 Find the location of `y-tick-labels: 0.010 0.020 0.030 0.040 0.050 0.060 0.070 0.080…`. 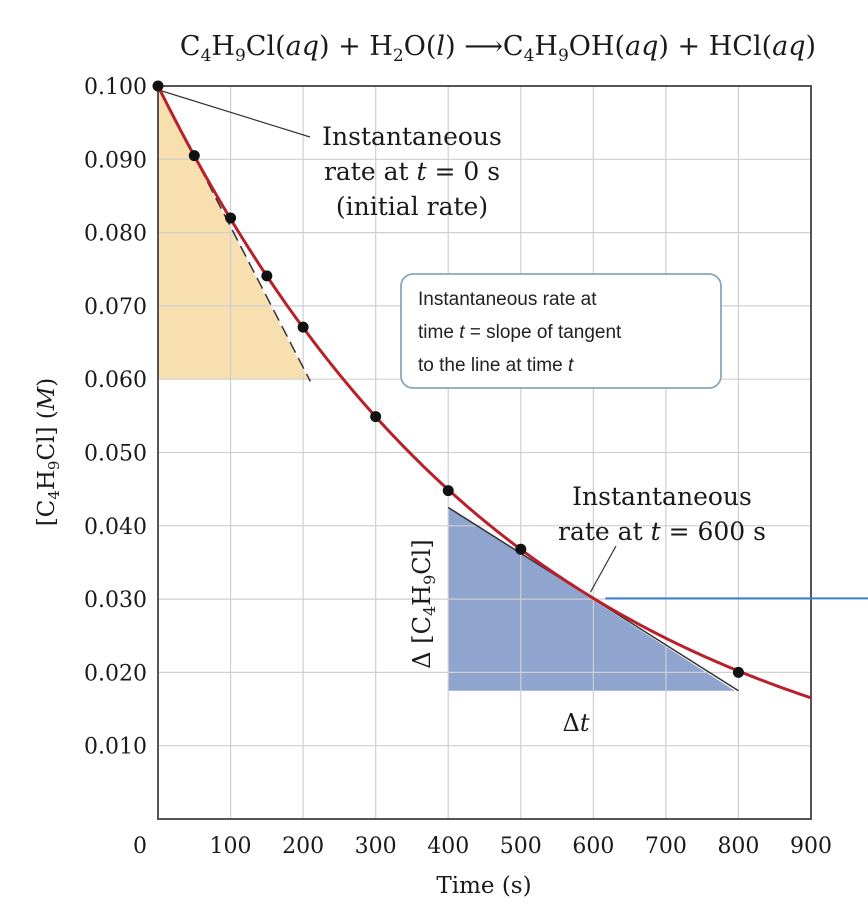

y-tick-labels: 0.010 0.020 0.030 0.040 0.050 0.060 0.070 0.080… is located at coordinates (115, 417).